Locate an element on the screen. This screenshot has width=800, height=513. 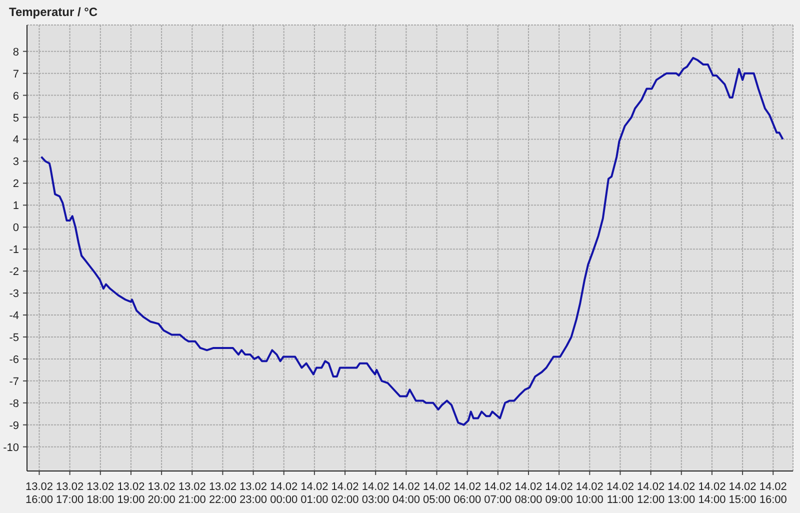
y-tick-label: -6 is located at coordinates (14, 360).